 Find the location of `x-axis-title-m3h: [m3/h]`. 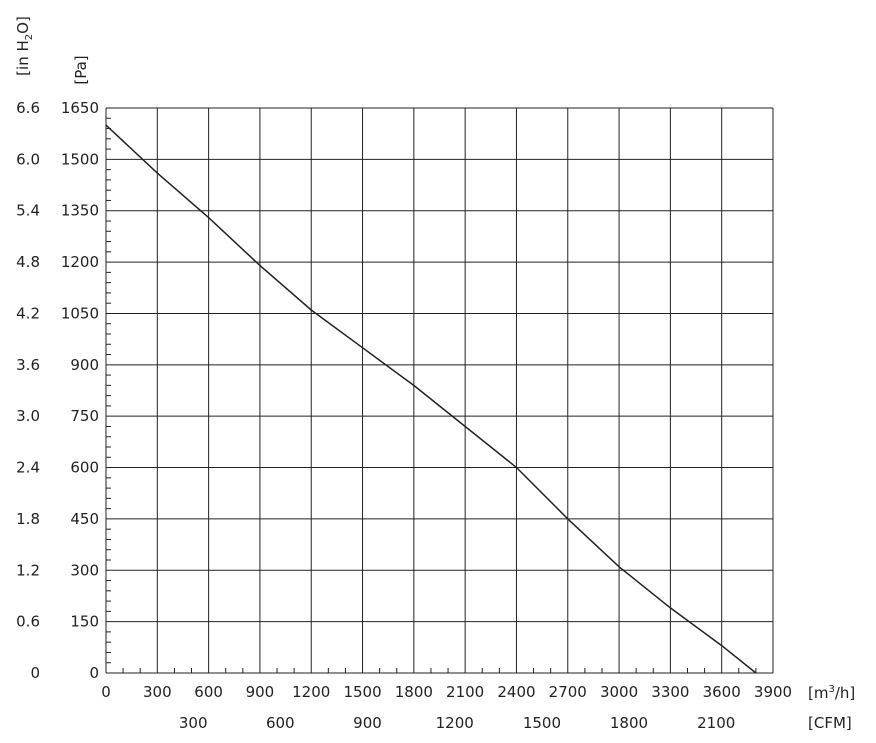

x-axis-title-m3h: [m3/h] is located at coordinates (831, 693).